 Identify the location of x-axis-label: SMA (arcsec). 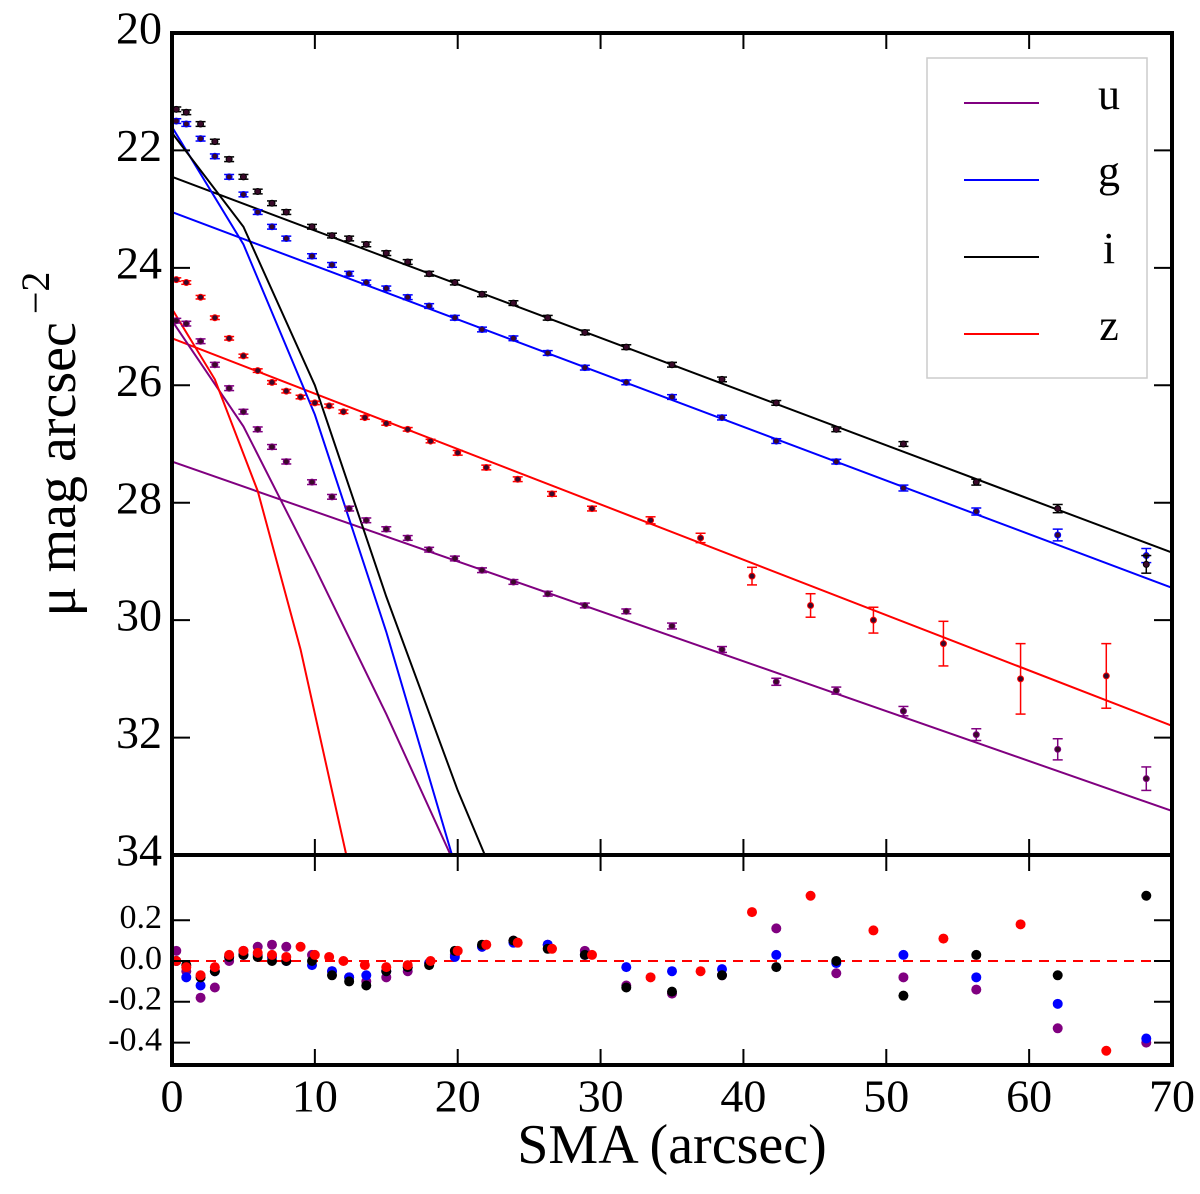
(671, 1145).